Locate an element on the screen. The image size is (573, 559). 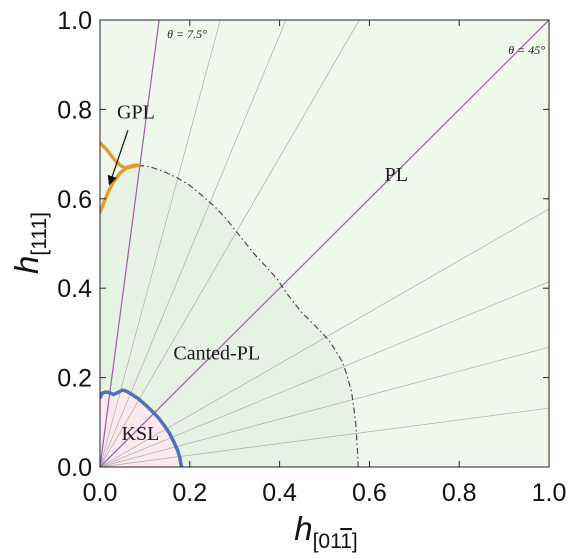
y-tick-label: 0.4 is located at coordinates (74, 289).